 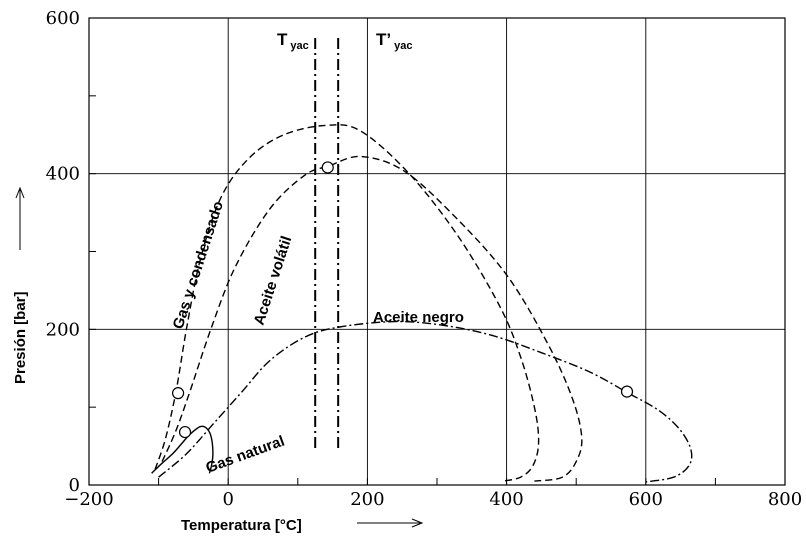 I want to click on x-tick-label: −200, so click(x=88, y=499).